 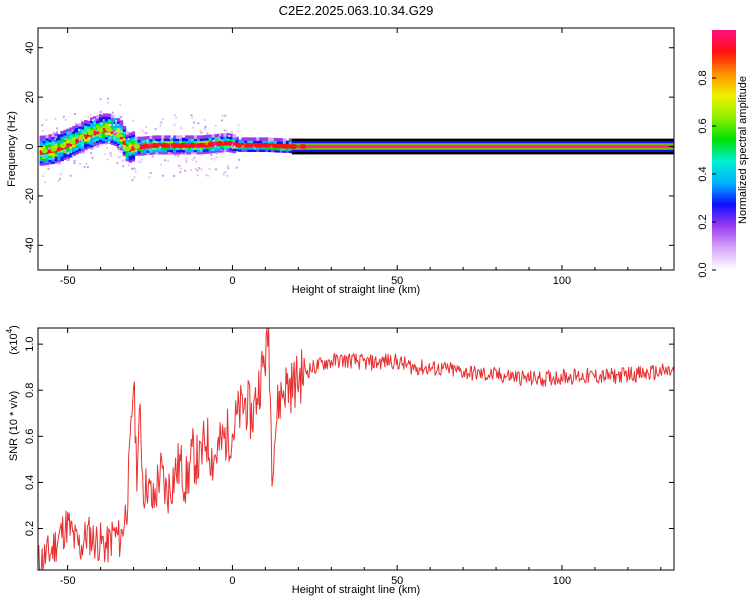 What do you see at coordinates (30, 528) in the screenshot?
I see `snr-y-tick-label: 0.2` at bounding box center [30, 528].